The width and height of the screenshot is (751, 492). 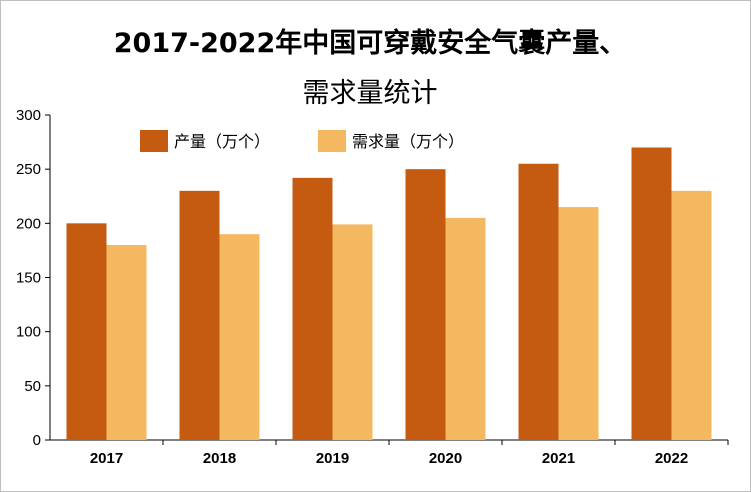 What do you see at coordinates (651, 293) in the screenshot?
I see `bar-production-2022` at bounding box center [651, 293].